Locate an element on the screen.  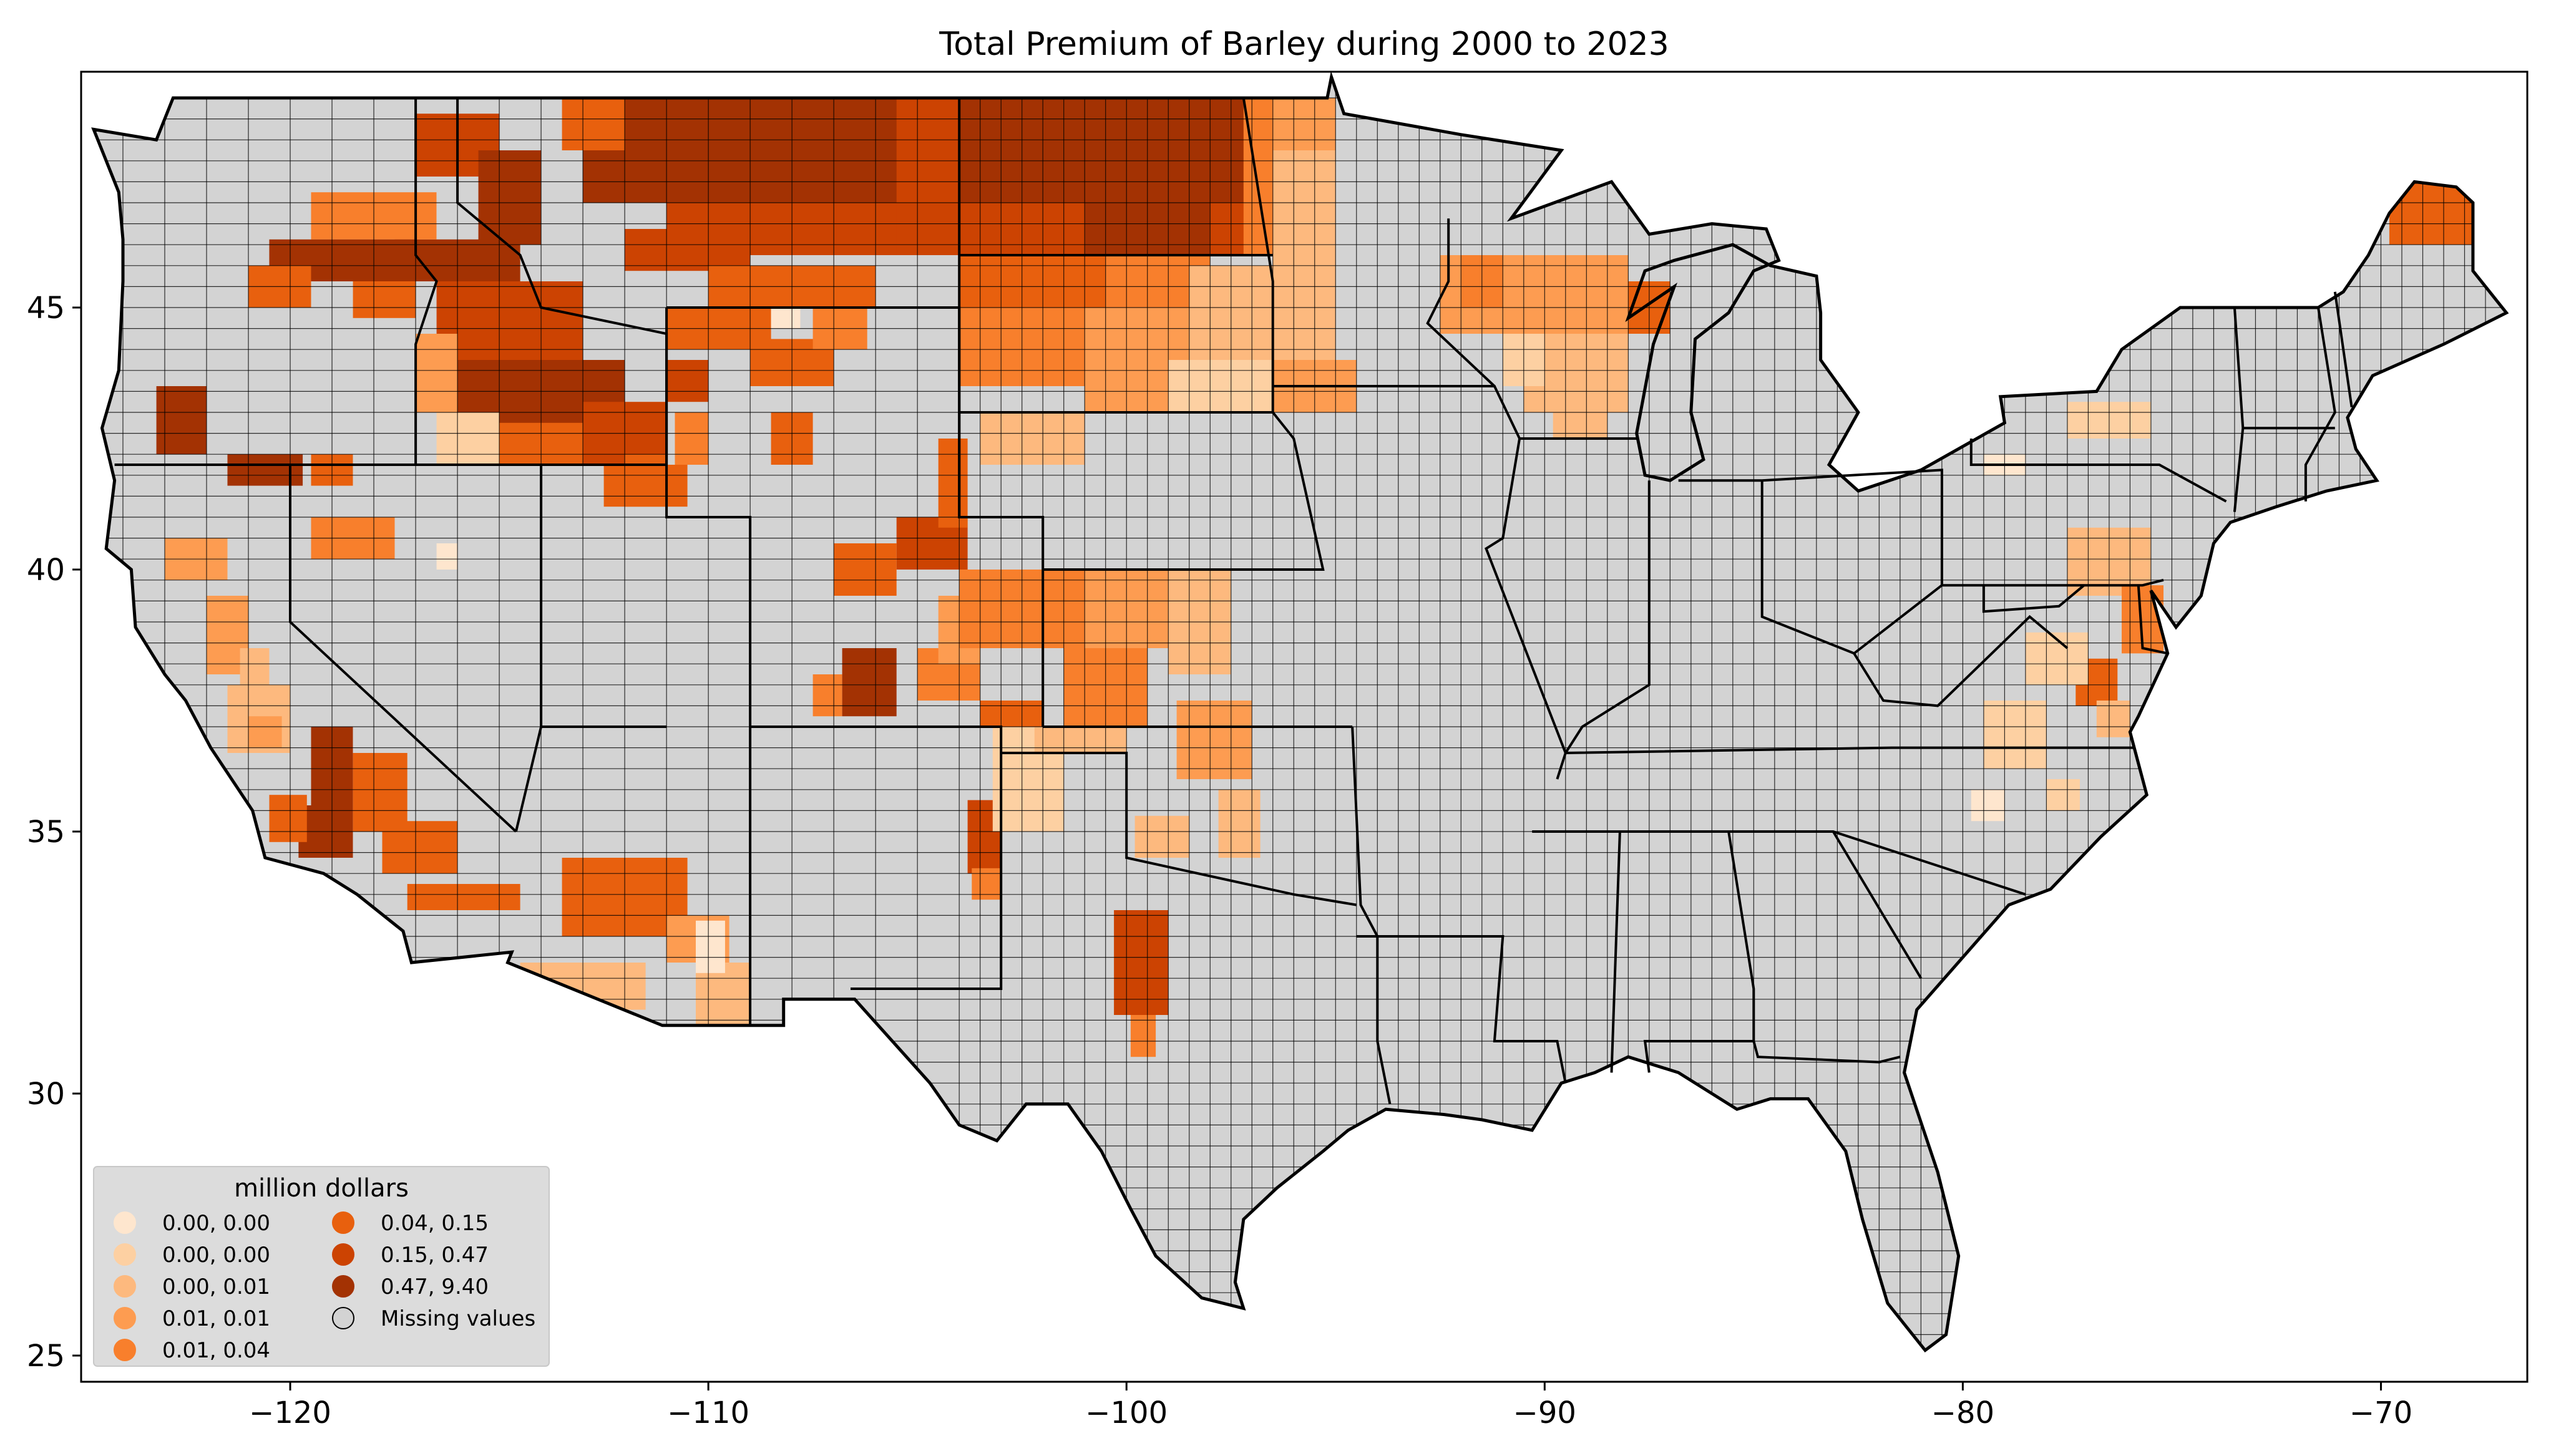
legend-label: 0.01, 0.01 is located at coordinates (216, 1319).